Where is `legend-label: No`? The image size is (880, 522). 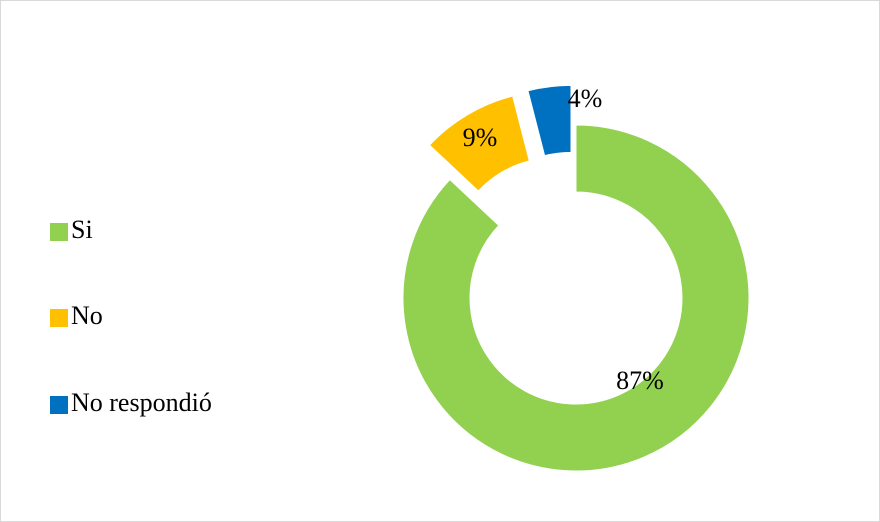
legend-label: No is located at coordinates (87, 315).